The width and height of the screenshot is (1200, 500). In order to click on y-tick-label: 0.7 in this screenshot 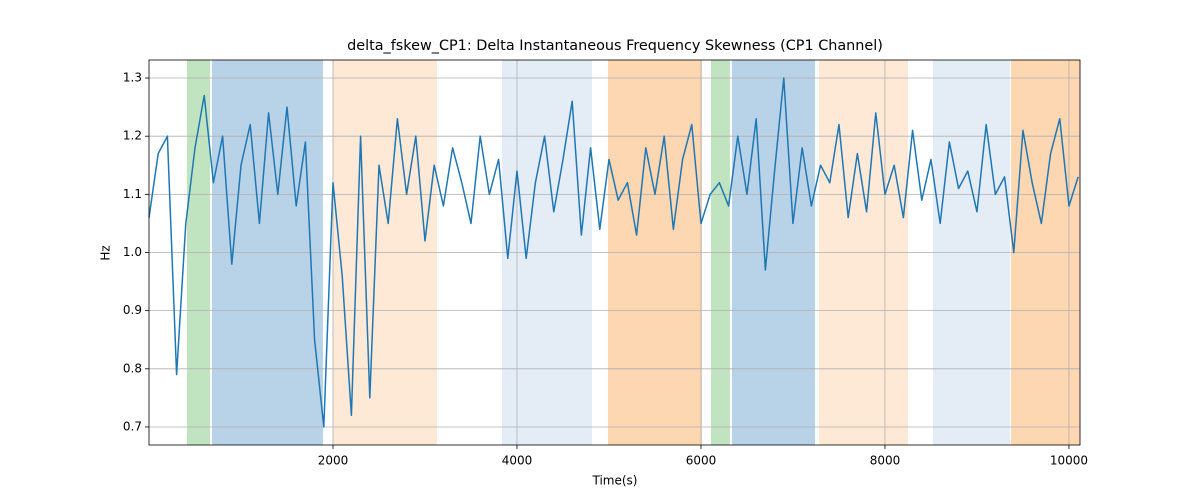, I will do `click(132, 426)`.